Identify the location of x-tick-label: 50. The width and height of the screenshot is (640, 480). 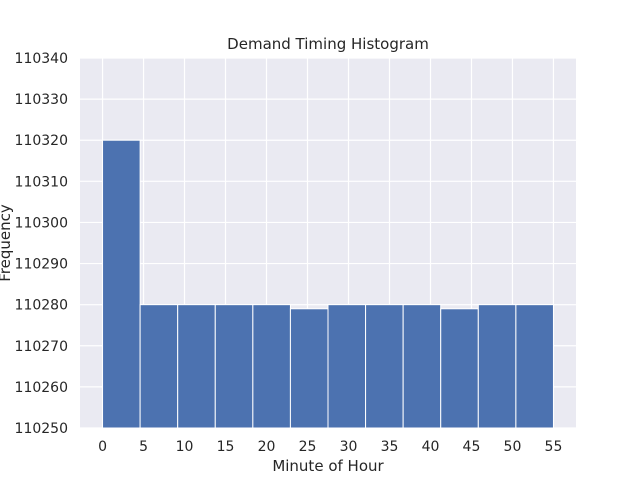
(513, 447).